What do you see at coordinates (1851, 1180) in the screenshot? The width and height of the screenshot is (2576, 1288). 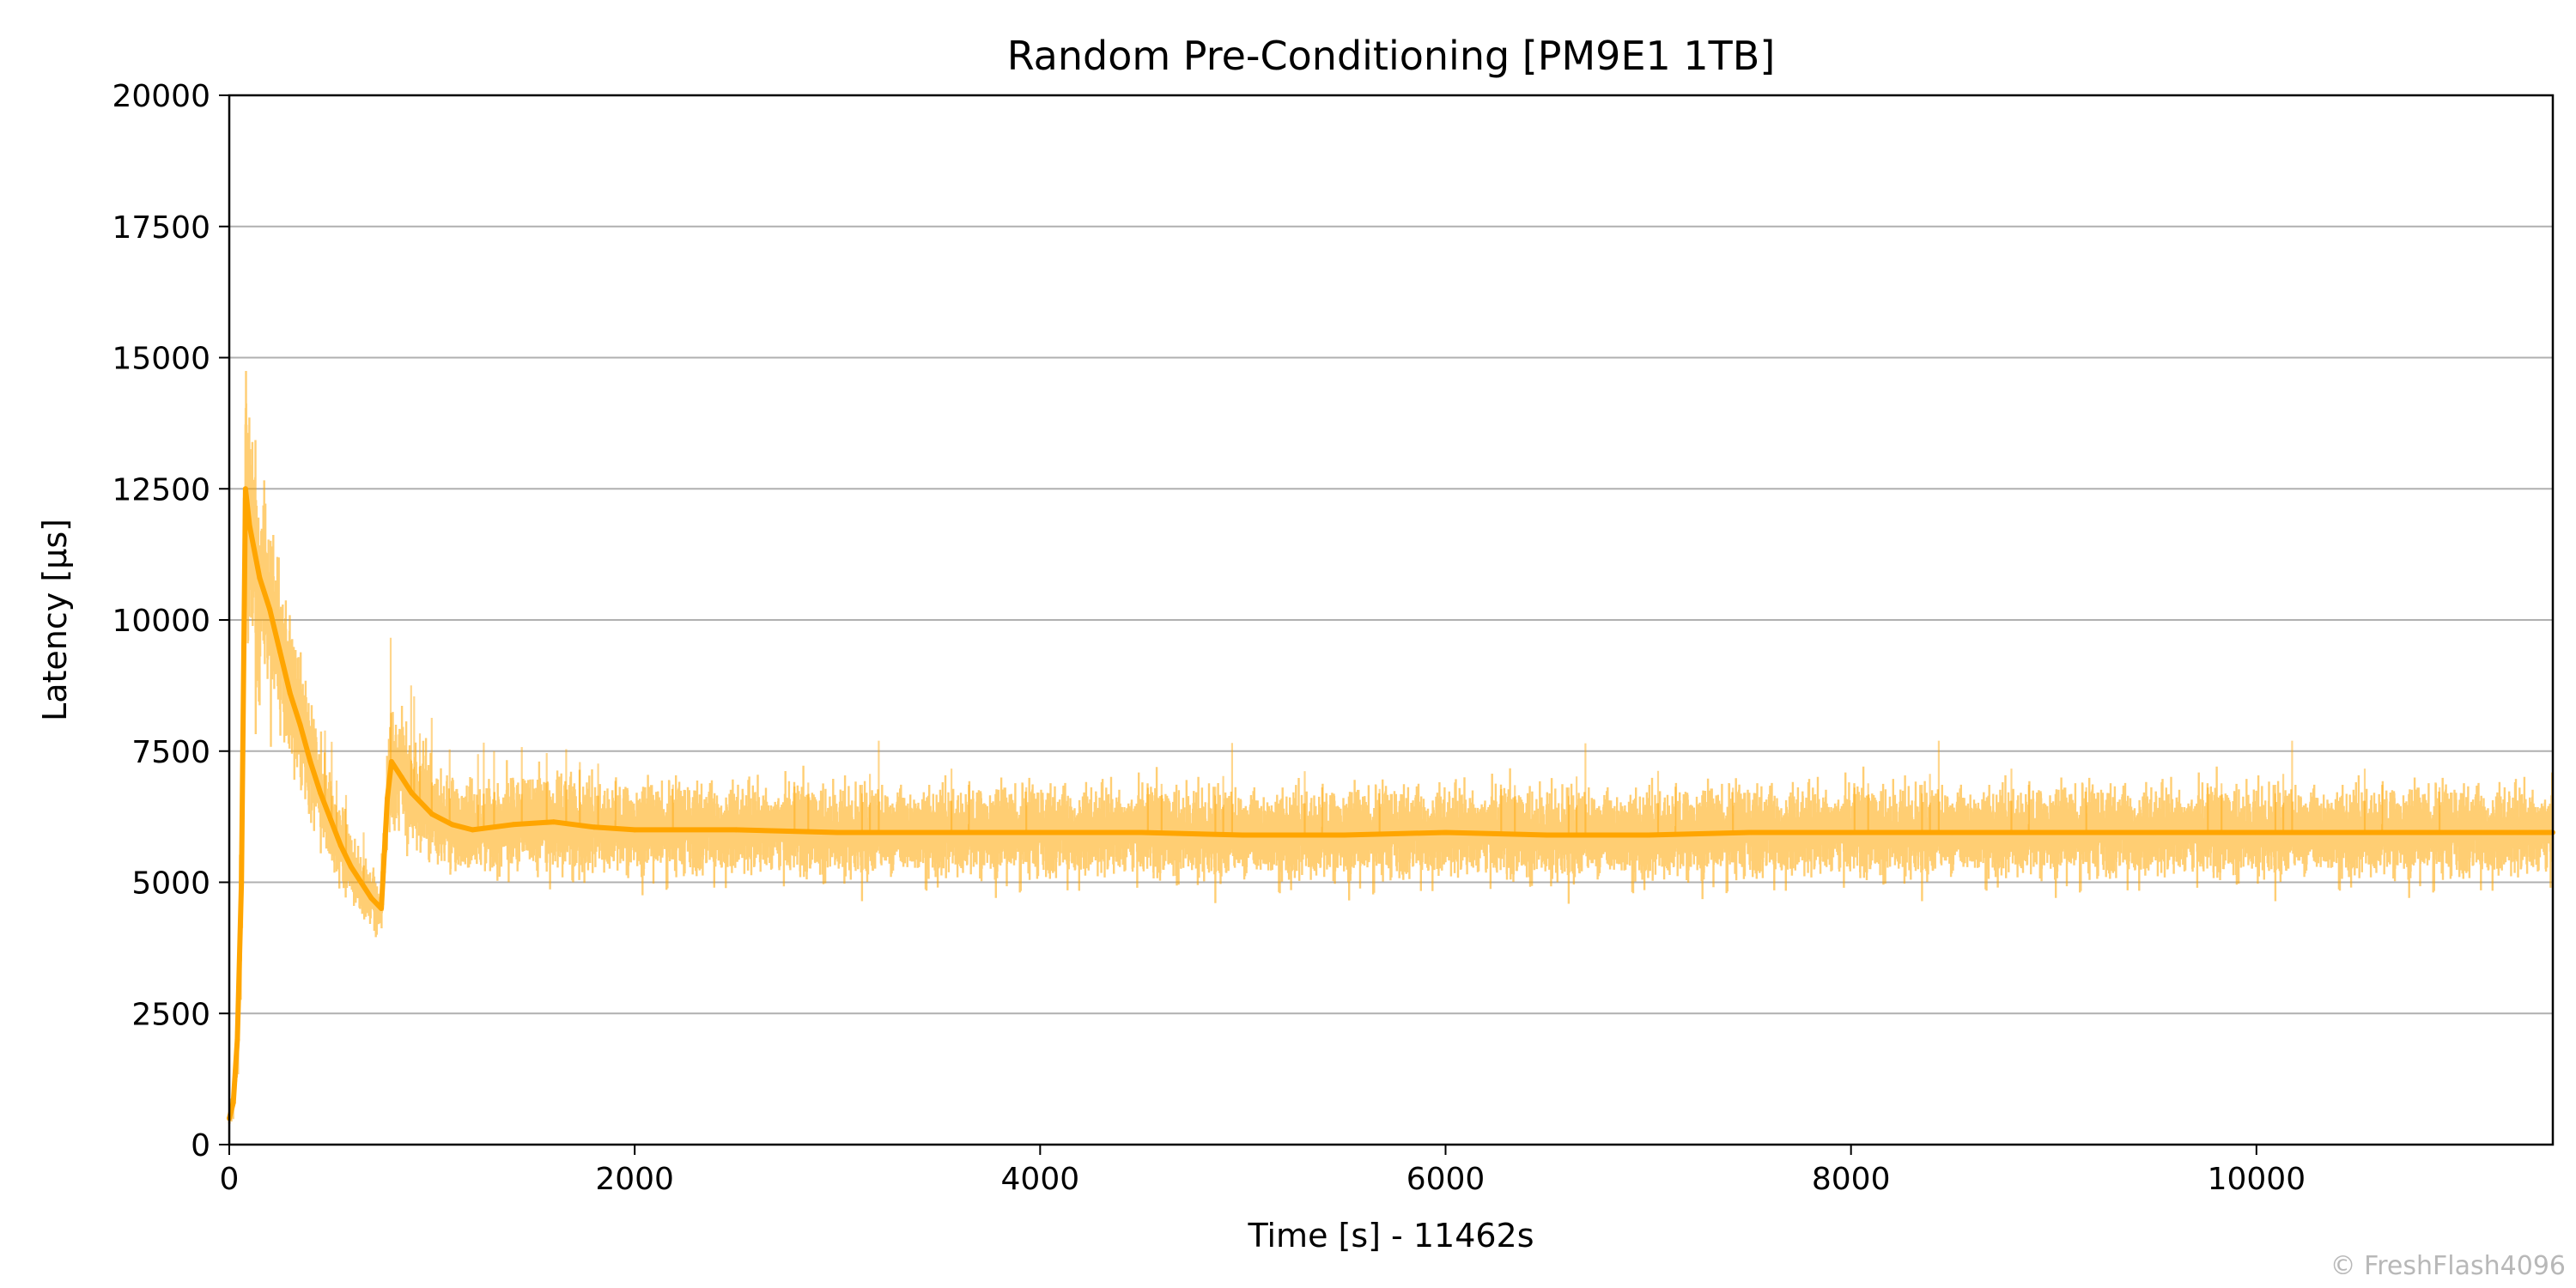 I see `x-tick-label: 8000` at bounding box center [1851, 1180].